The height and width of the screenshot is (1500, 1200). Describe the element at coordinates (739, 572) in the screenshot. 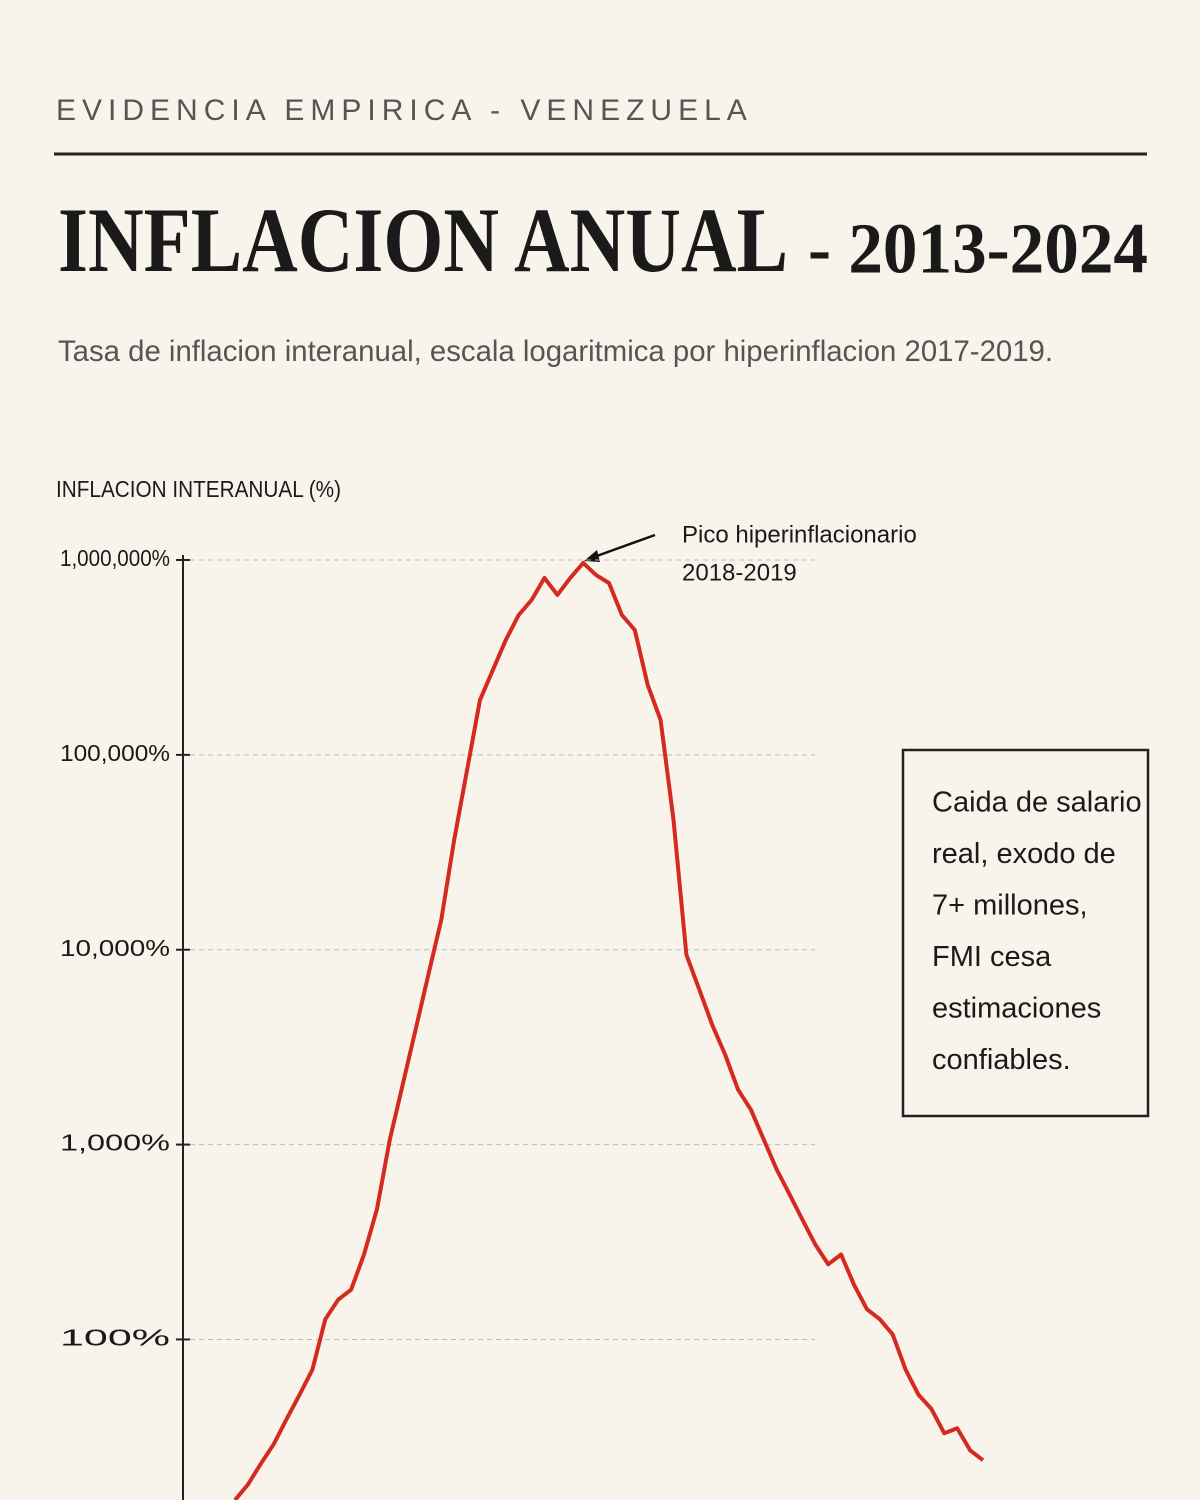

I see `peak-annotation: 2018-2019` at that location.